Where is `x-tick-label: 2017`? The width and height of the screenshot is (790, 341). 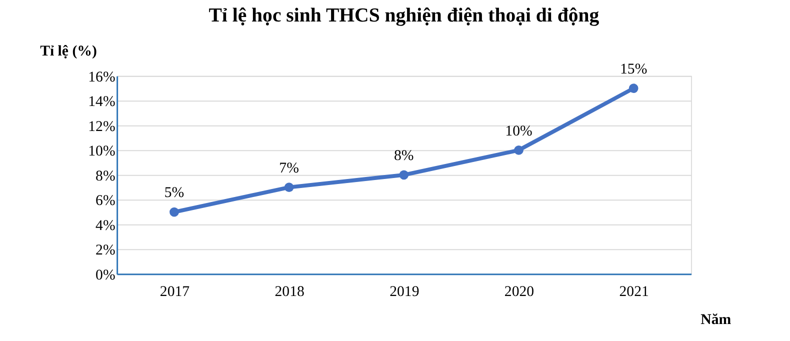
x-tick-label: 2017 is located at coordinates (175, 292).